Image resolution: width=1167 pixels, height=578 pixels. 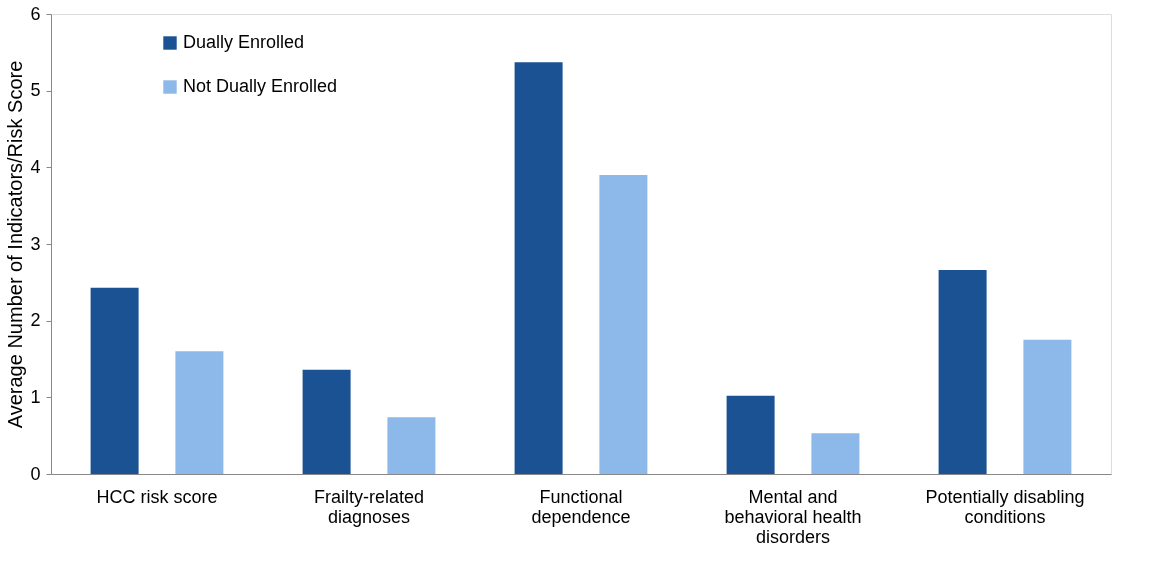 What do you see at coordinates (244, 42) in the screenshot?
I see `legend-label: Dually Enrolled` at bounding box center [244, 42].